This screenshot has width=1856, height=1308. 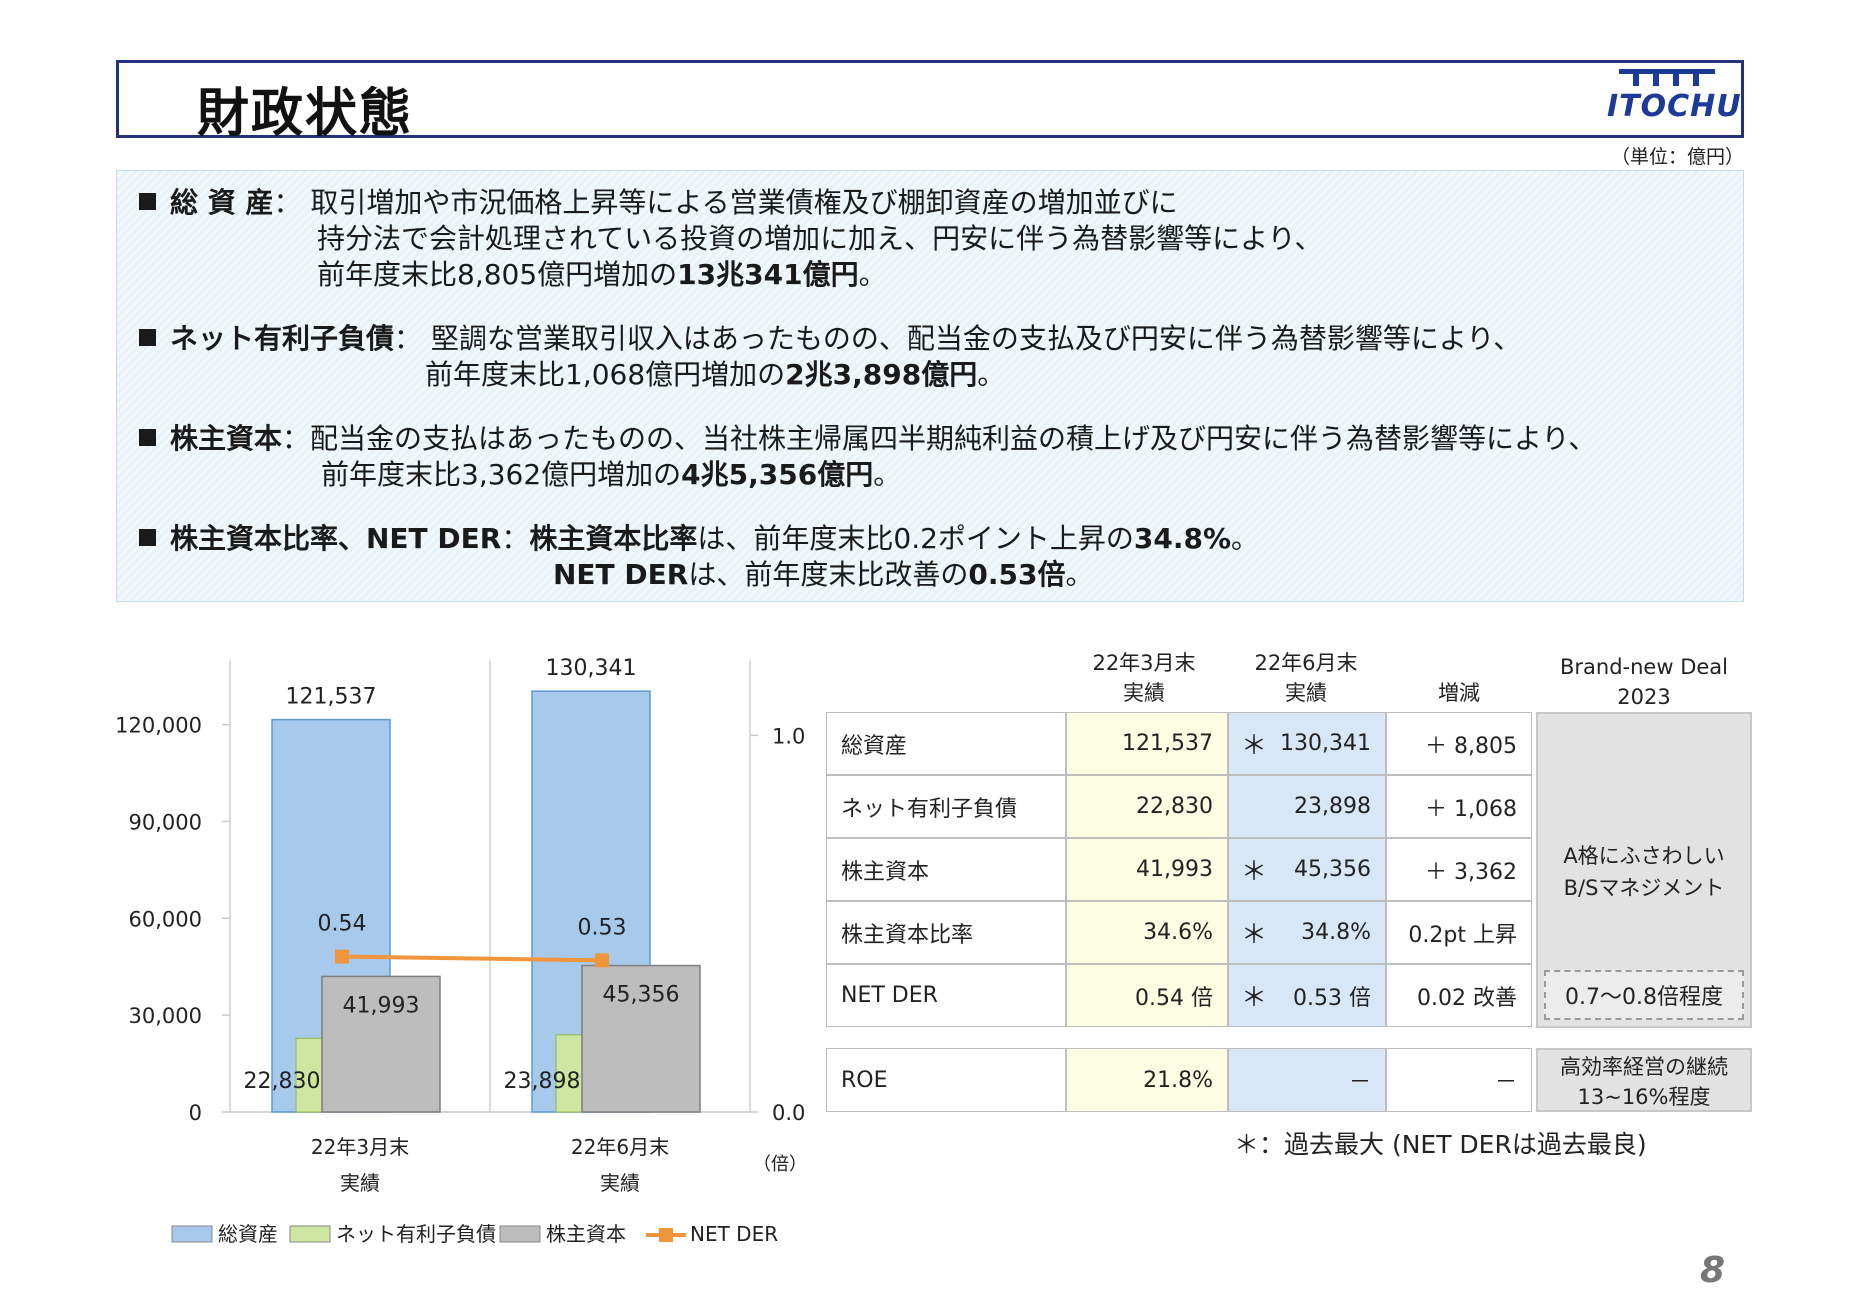 I want to click on summary-assets-line1: 総 資 産： 取引増加や市況価格上昇等による営業債権及び棚卸資産の増加並びに, so click(x=658, y=201).